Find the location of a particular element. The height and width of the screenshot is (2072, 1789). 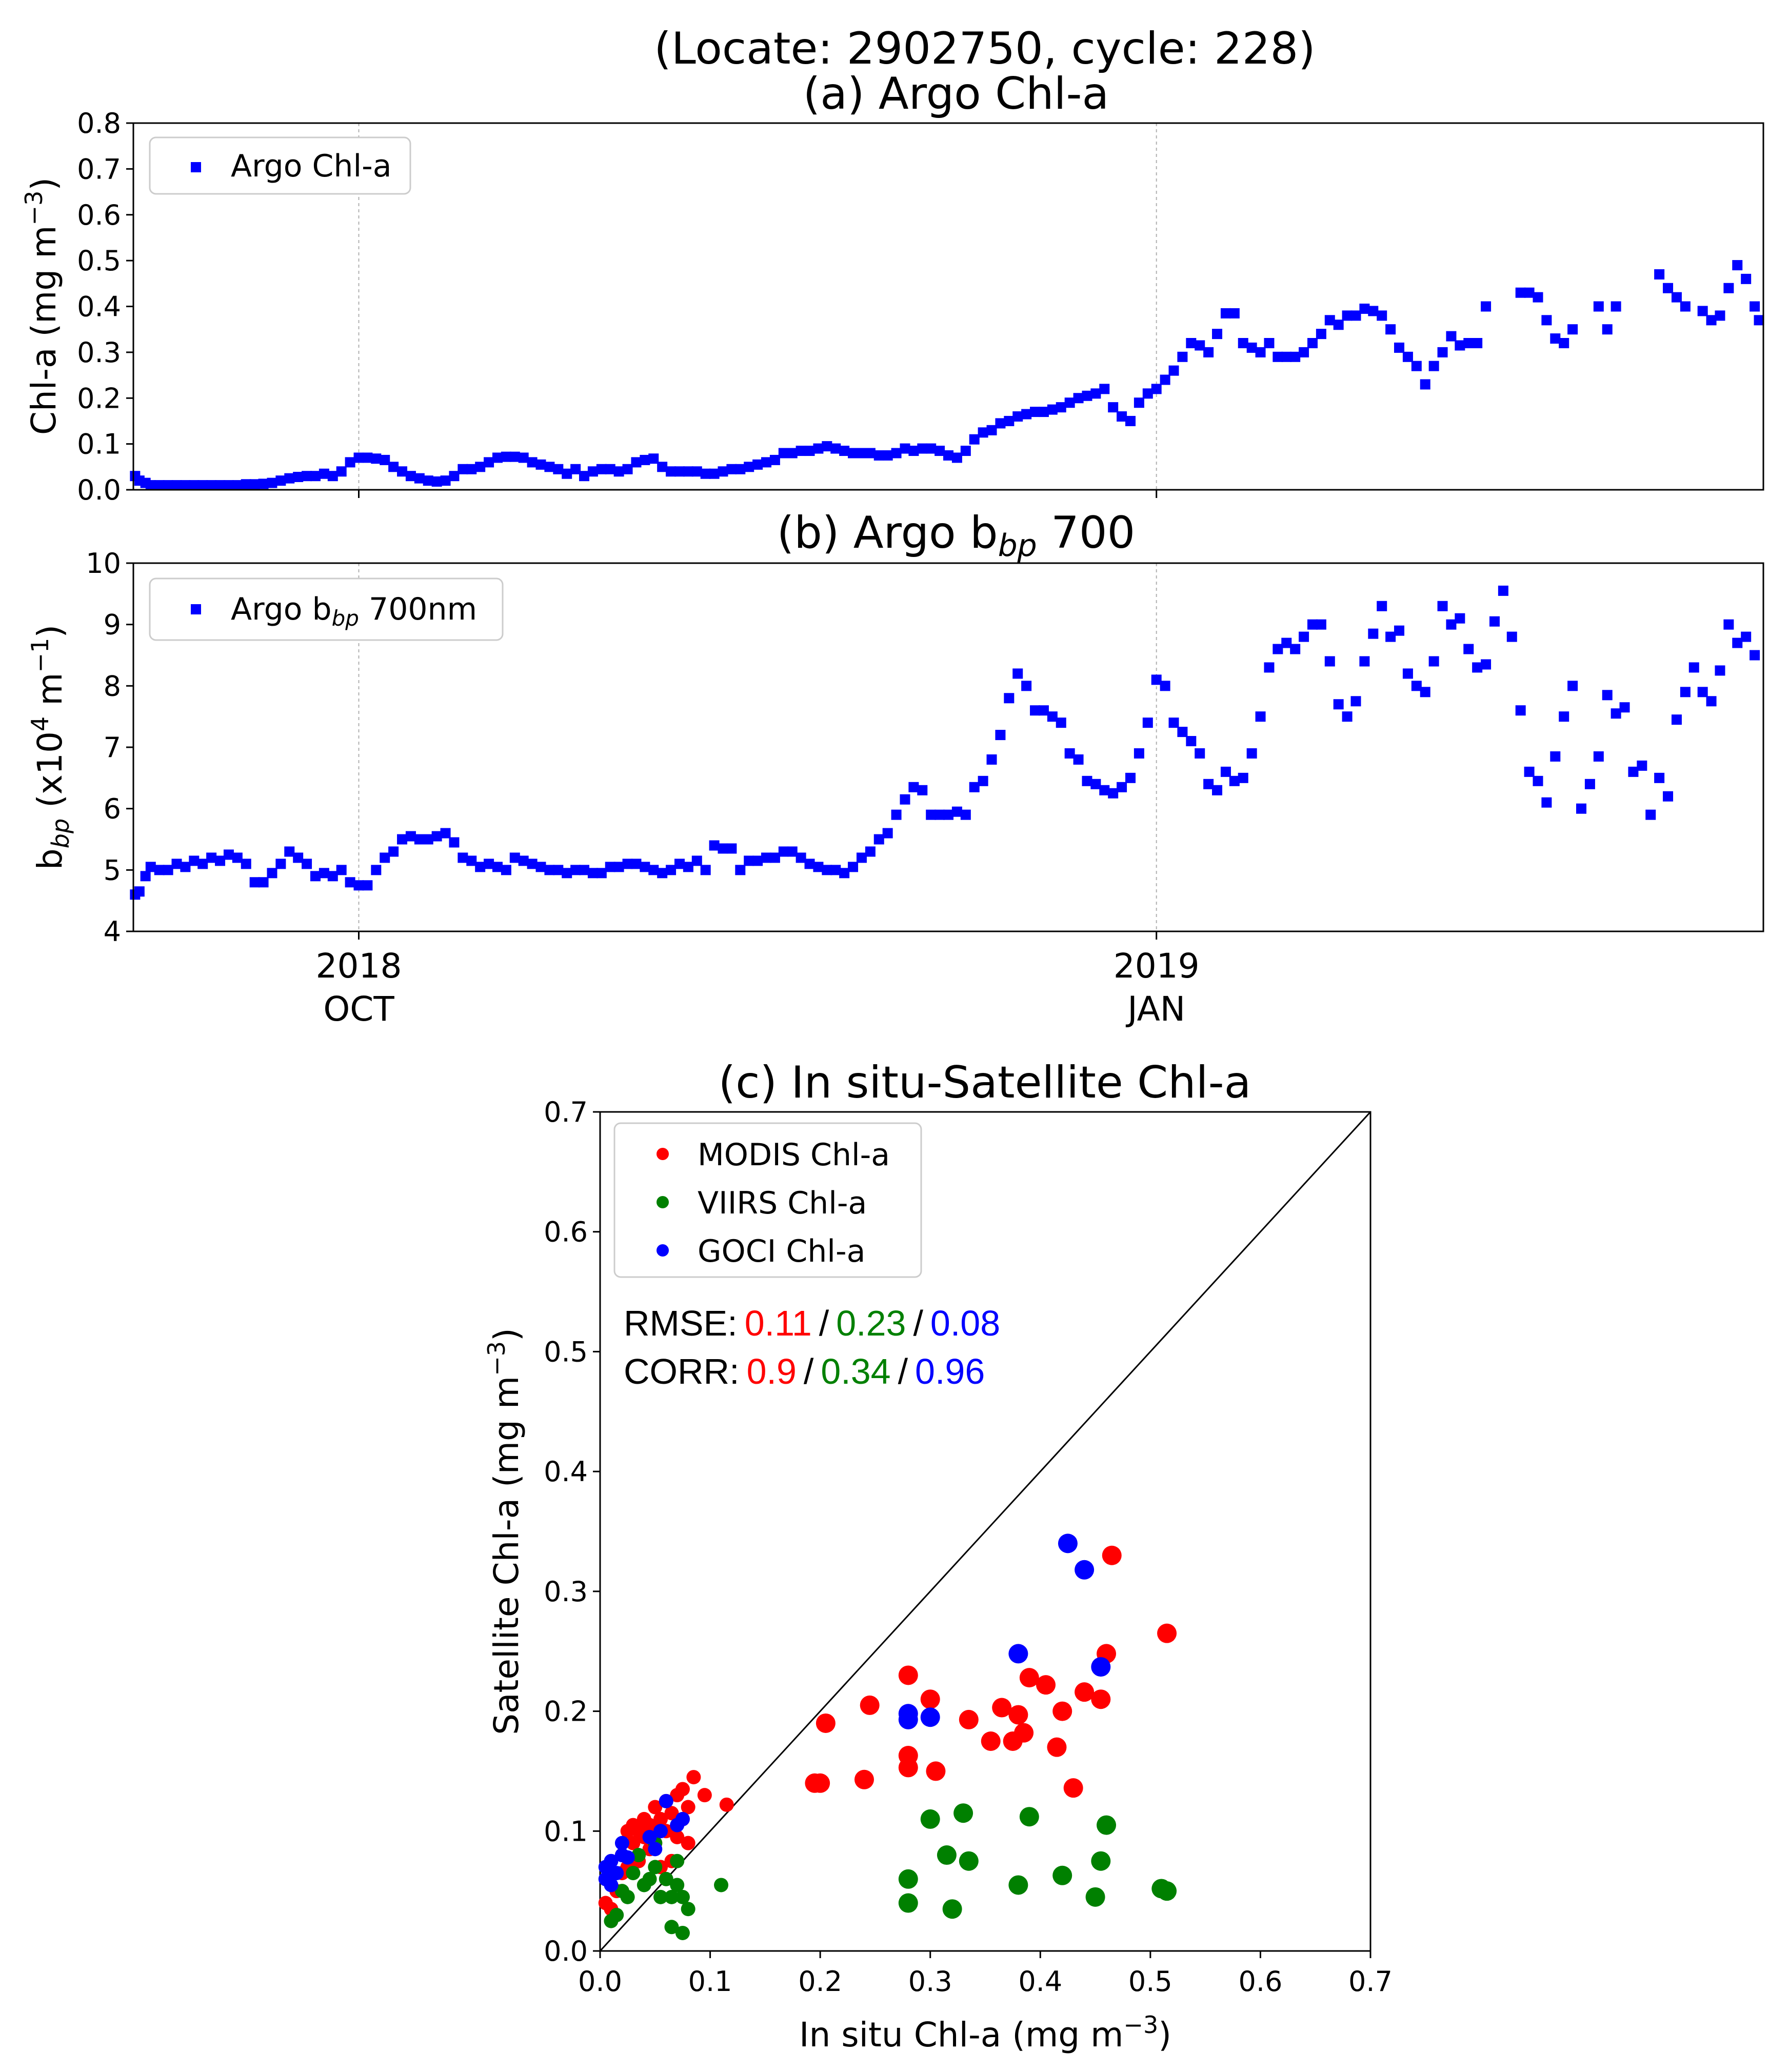

panel-a-ytick-label: 0.4 is located at coordinates (99, 307).